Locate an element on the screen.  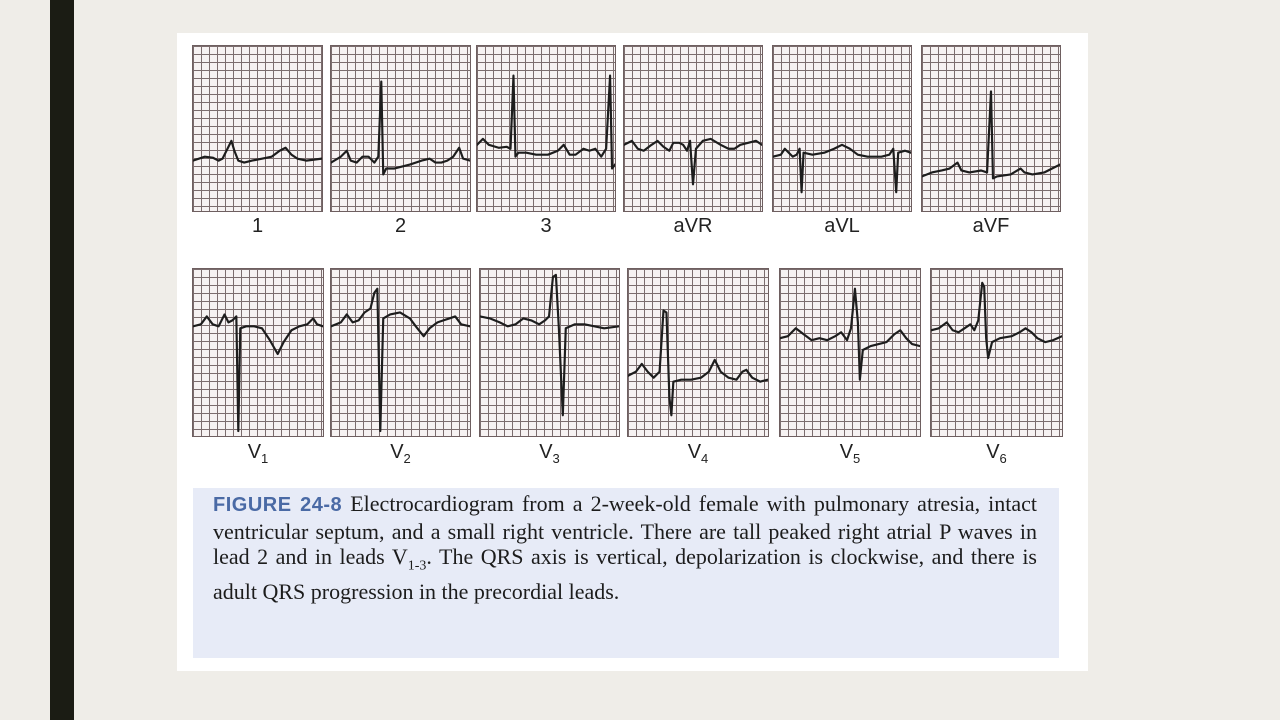
lead-label-1: 1 is located at coordinates (257, 226).